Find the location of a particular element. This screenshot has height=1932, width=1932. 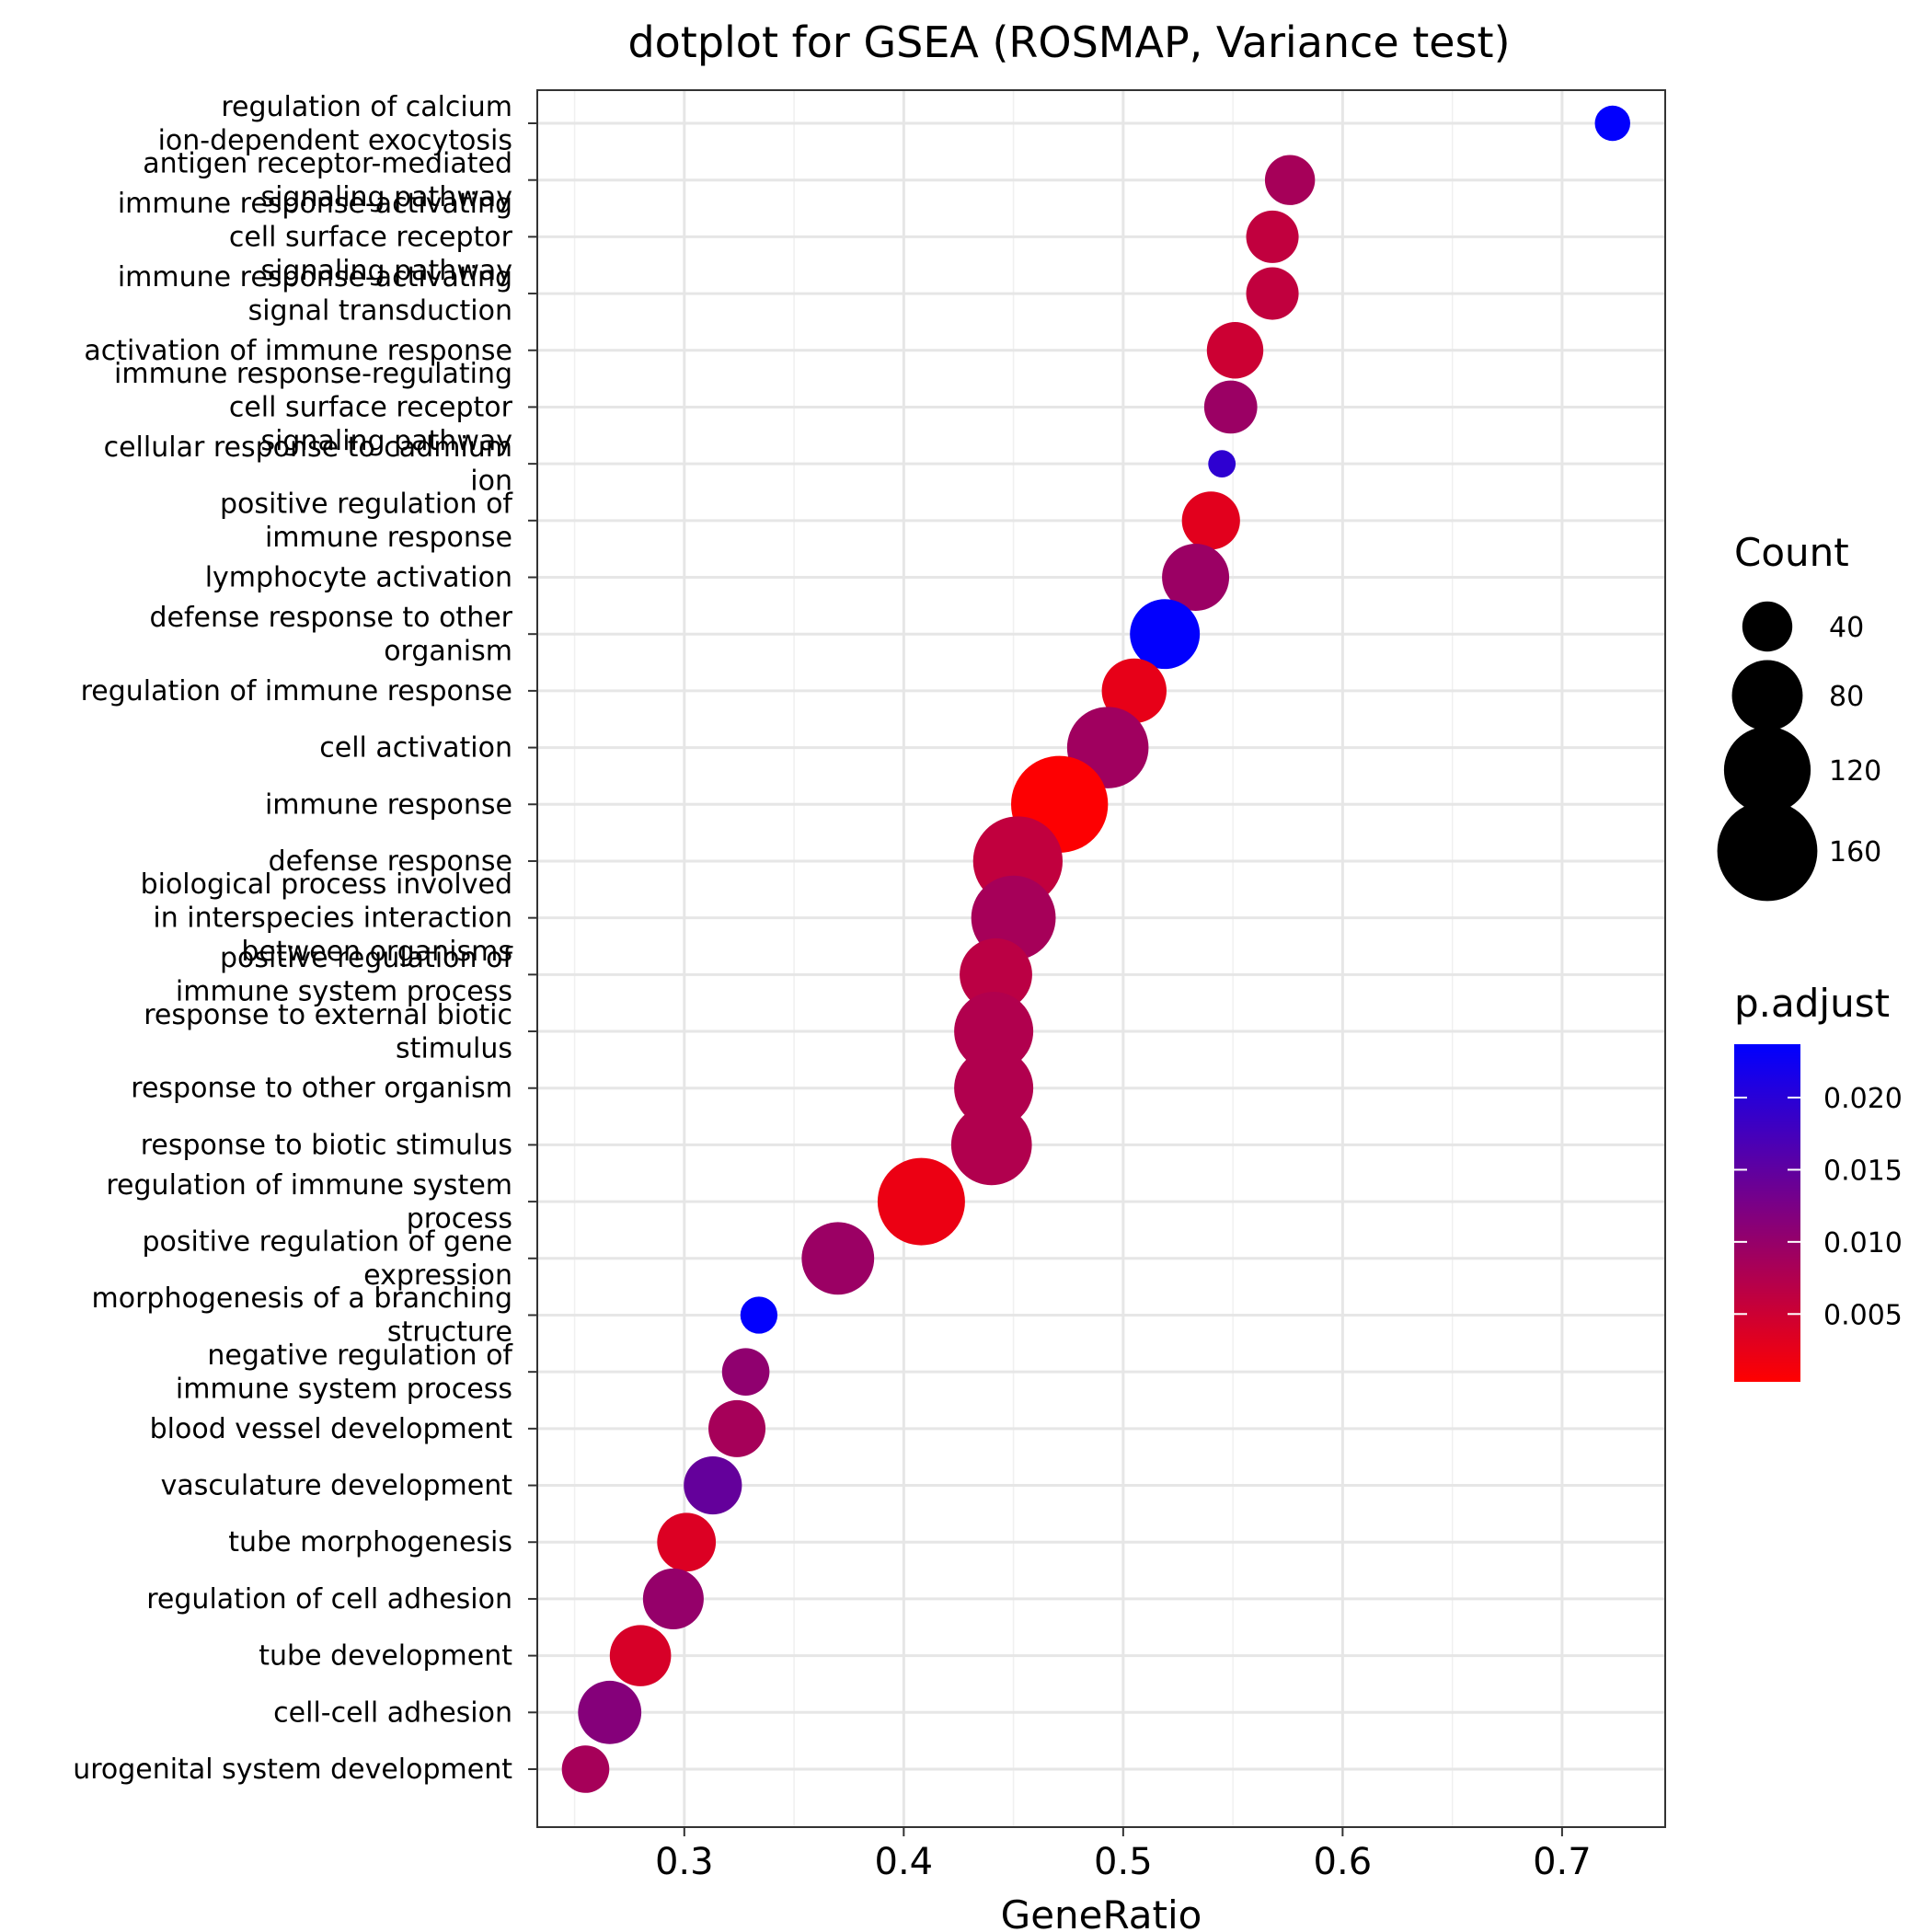

padjust-colorbar is located at coordinates (1767, 1213).